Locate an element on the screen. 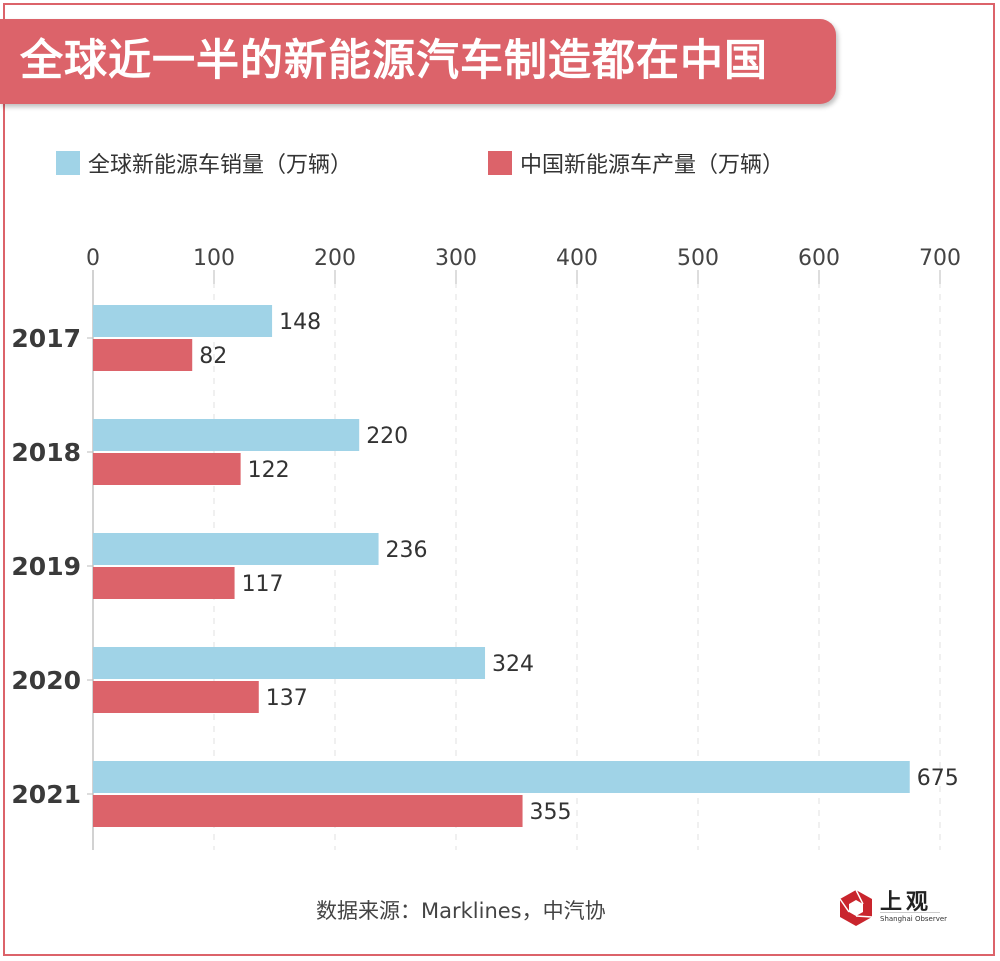 This screenshot has width=1000, height=961. shanghai-observer-logo: 上观 Shanghai Observer is located at coordinates (892, 907).